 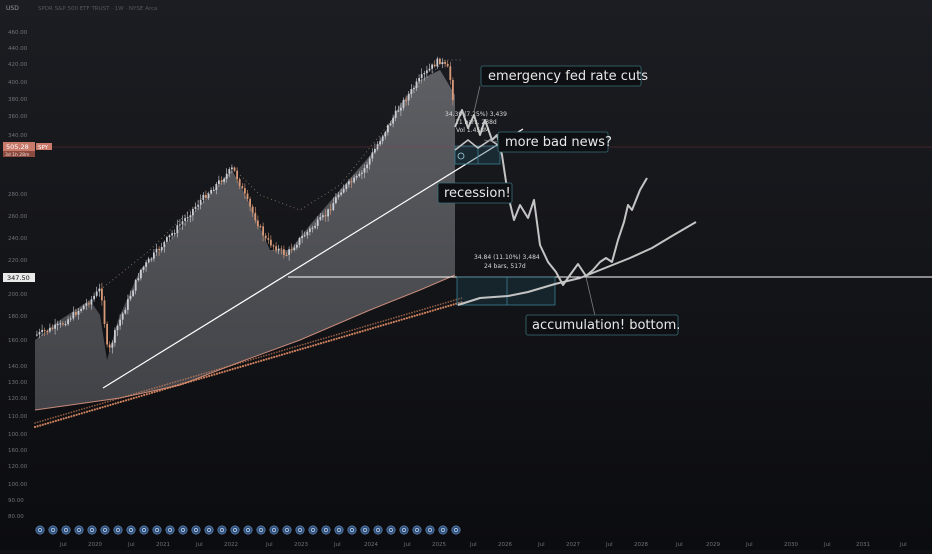 I want to click on projection-path-main, so click(x=551, y=197).